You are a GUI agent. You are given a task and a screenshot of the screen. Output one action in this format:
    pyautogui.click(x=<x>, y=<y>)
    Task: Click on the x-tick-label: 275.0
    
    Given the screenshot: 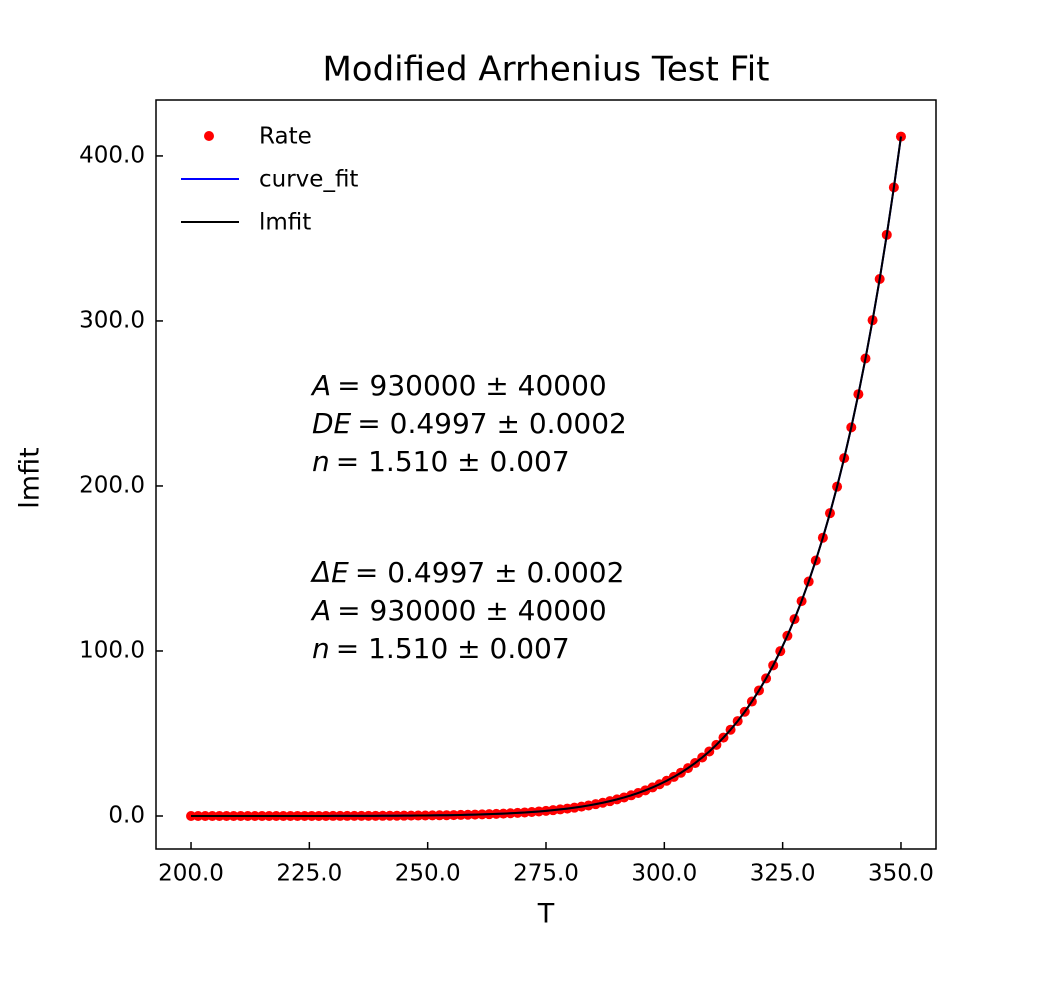 What is the action you would take?
    pyautogui.click(x=546, y=874)
    